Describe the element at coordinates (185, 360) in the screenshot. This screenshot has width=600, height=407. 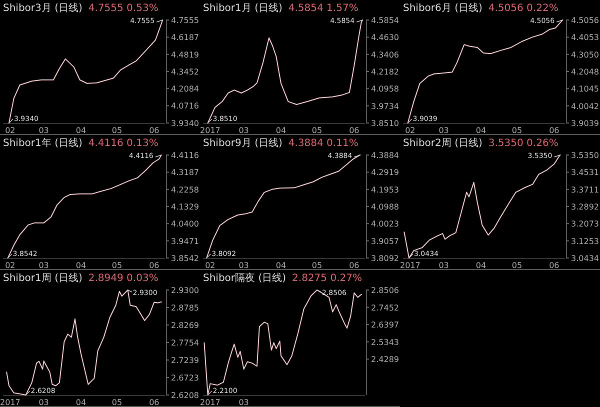
I see `y-tick-label: 2.7239` at that location.